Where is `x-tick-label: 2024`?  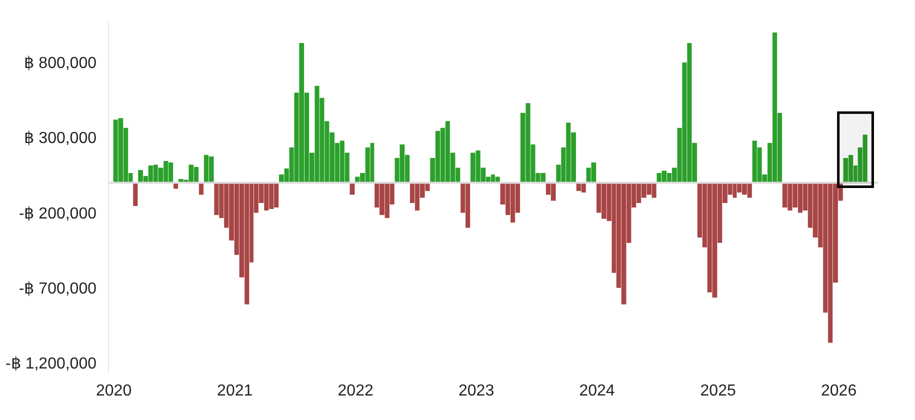 x-tick-label: 2024 is located at coordinates (597, 391).